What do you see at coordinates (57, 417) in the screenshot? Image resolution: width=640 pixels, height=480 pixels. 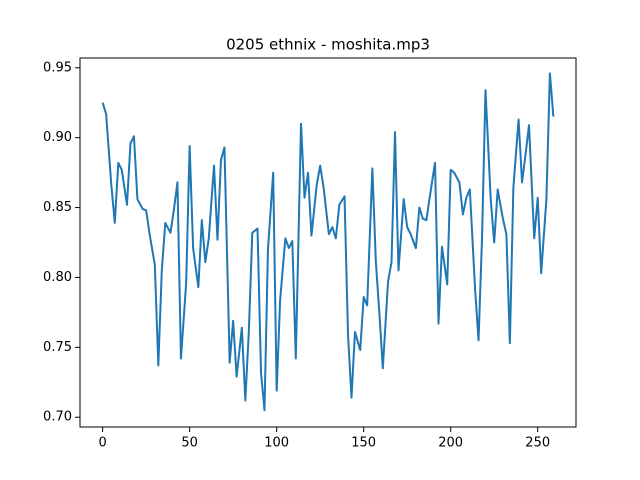 I see `y-tick-label: 0.70` at bounding box center [57, 417].